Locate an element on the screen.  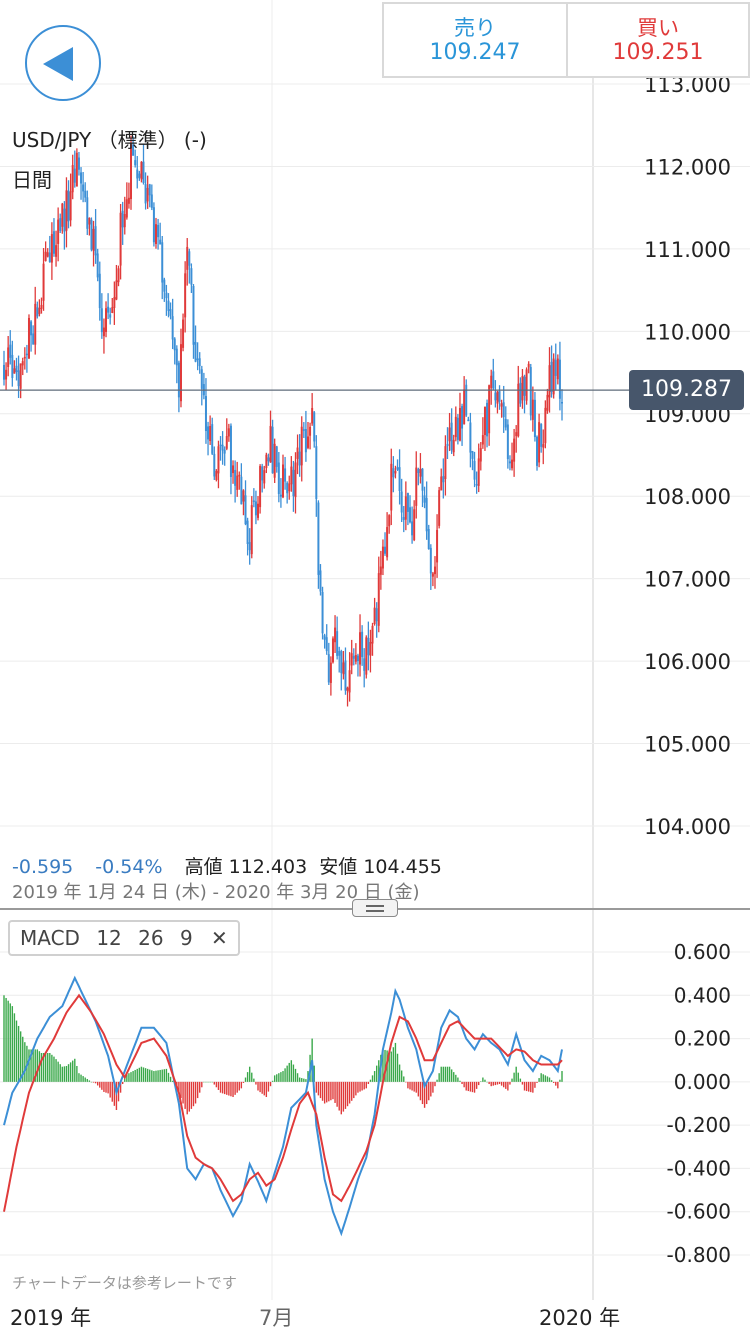
price-tick-label: 111.000 is located at coordinates (687, 250).